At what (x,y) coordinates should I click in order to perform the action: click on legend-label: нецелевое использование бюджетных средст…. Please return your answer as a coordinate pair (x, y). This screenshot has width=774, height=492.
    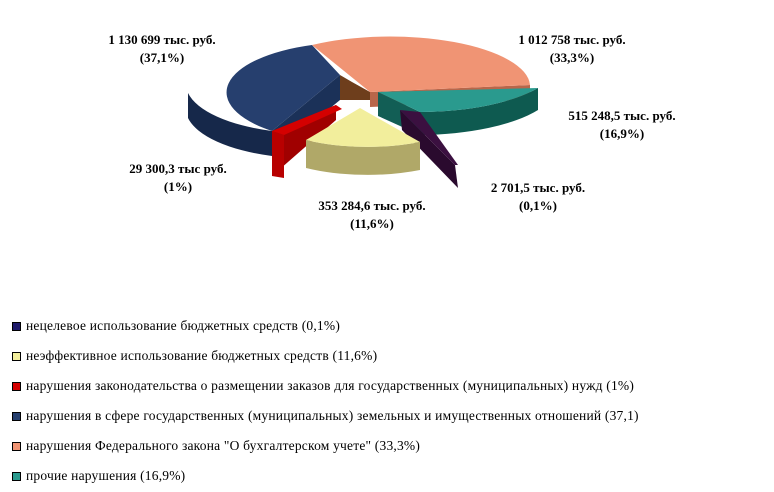
    Looking at the image, I should click on (183, 325).